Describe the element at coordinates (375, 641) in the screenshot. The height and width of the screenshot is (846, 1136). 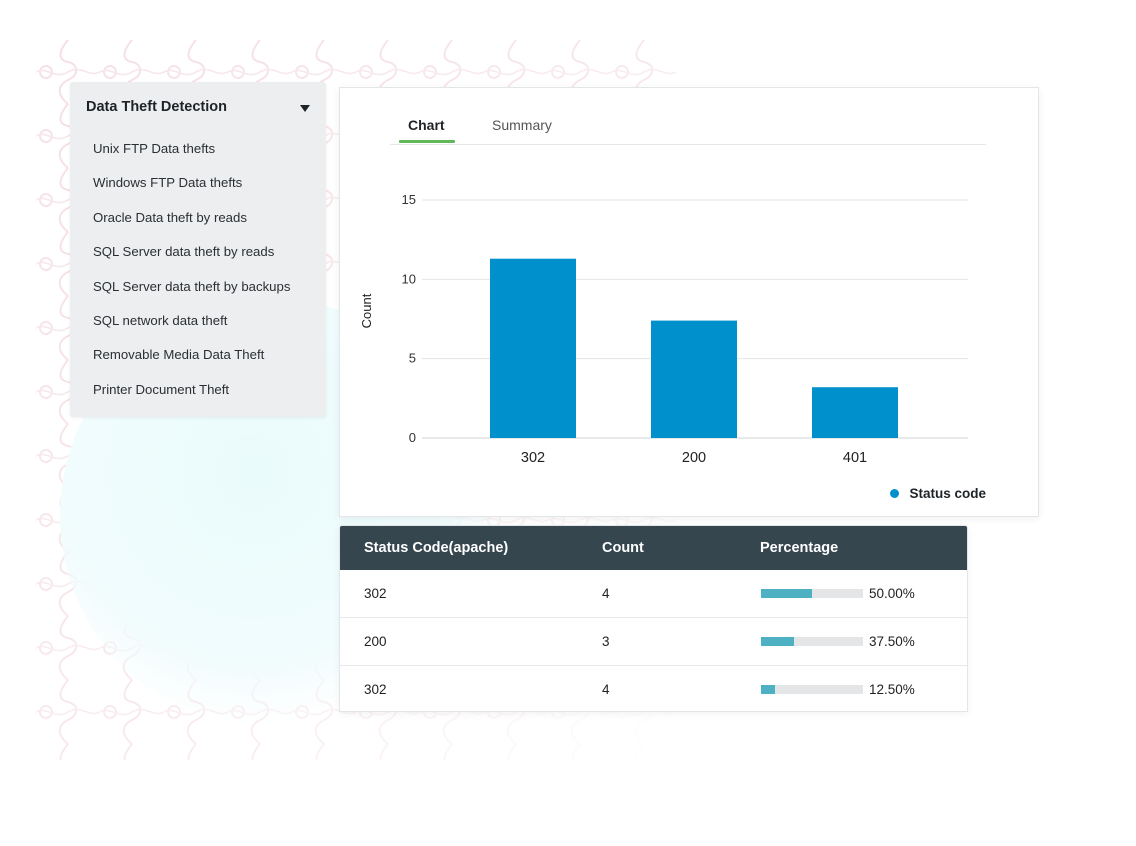
I see `cell-status-code: 200` at that location.